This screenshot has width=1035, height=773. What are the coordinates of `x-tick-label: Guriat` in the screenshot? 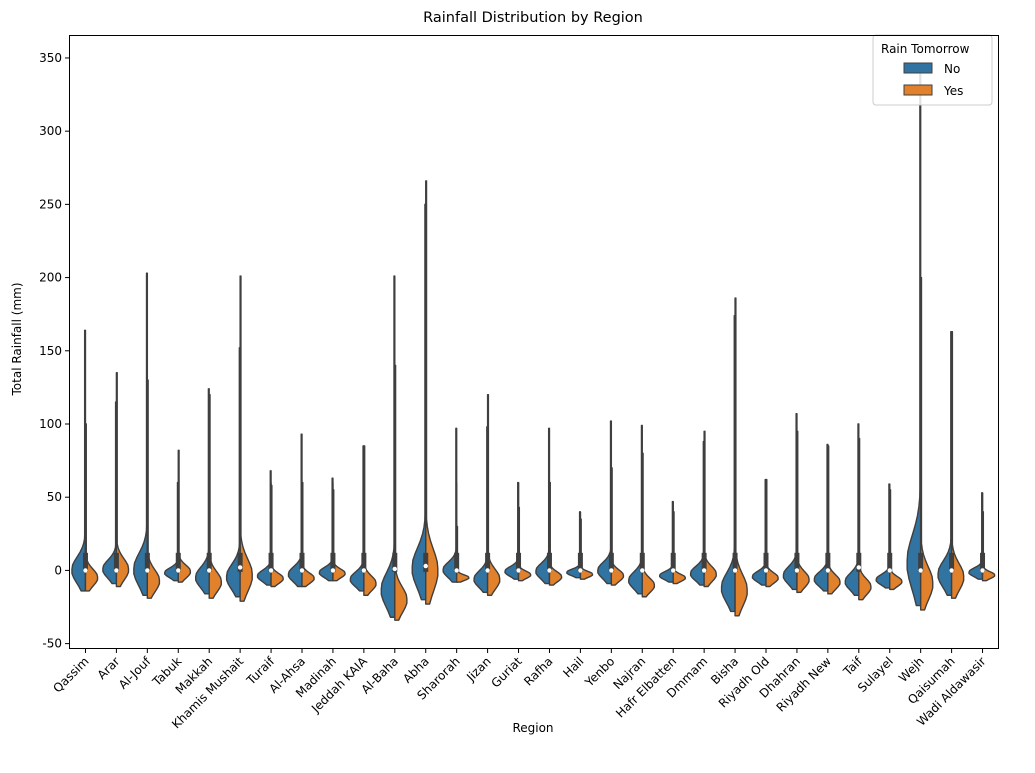 It's located at (506, 672).